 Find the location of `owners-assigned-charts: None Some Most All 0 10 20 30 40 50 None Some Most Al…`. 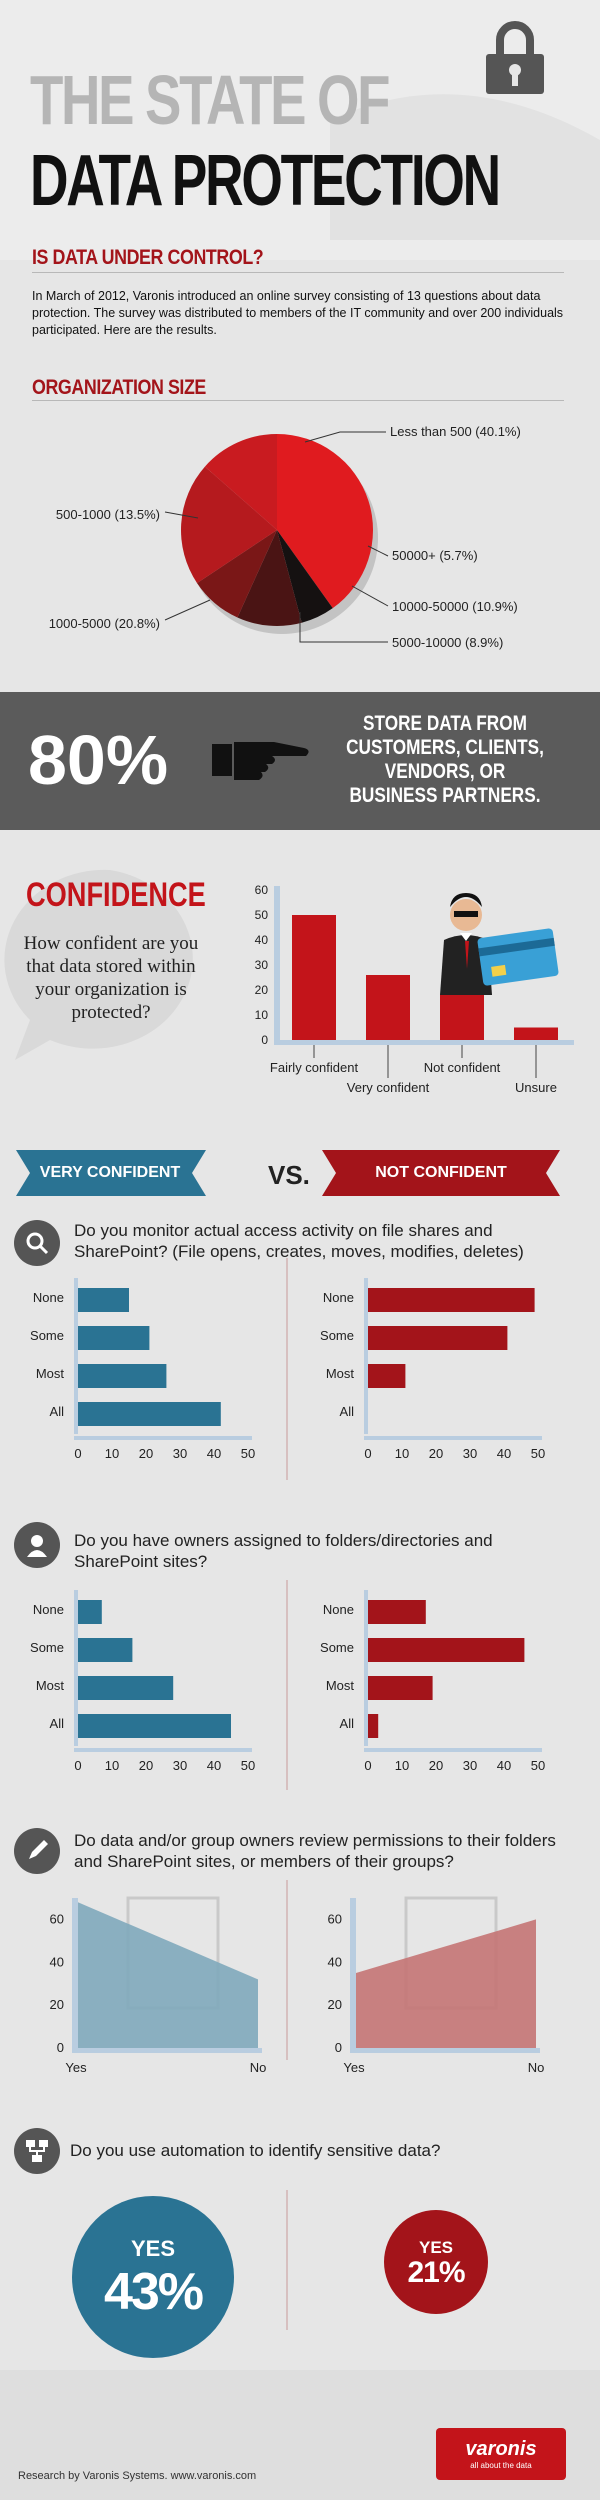

owners-assigned-charts: None Some Most All 0 10 20 30 40 50 None Some Most Al… is located at coordinates (287, 1681).